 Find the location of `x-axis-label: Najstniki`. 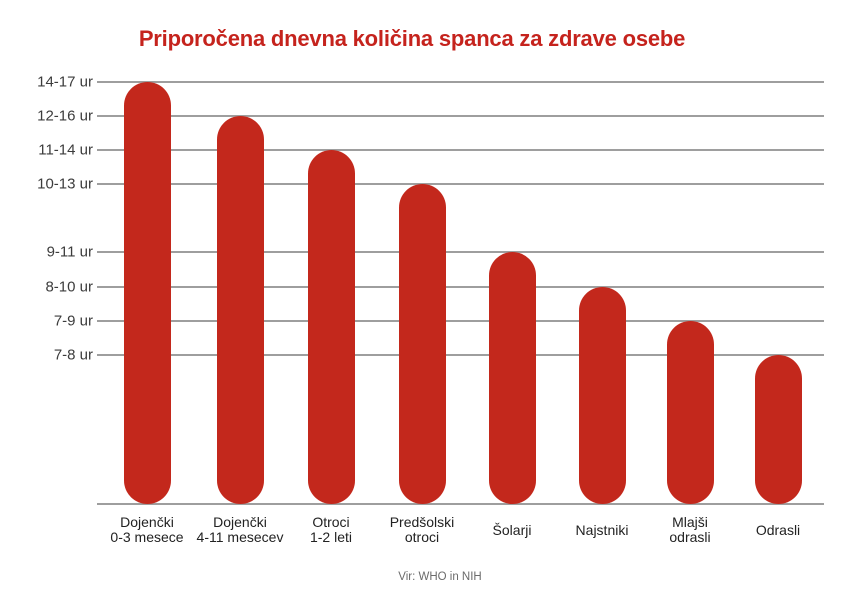

x-axis-label: Najstniki is located at coordinates (602, 530).